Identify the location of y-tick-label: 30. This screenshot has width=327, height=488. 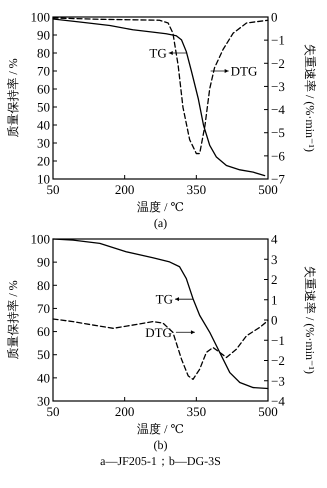
(43, 143).